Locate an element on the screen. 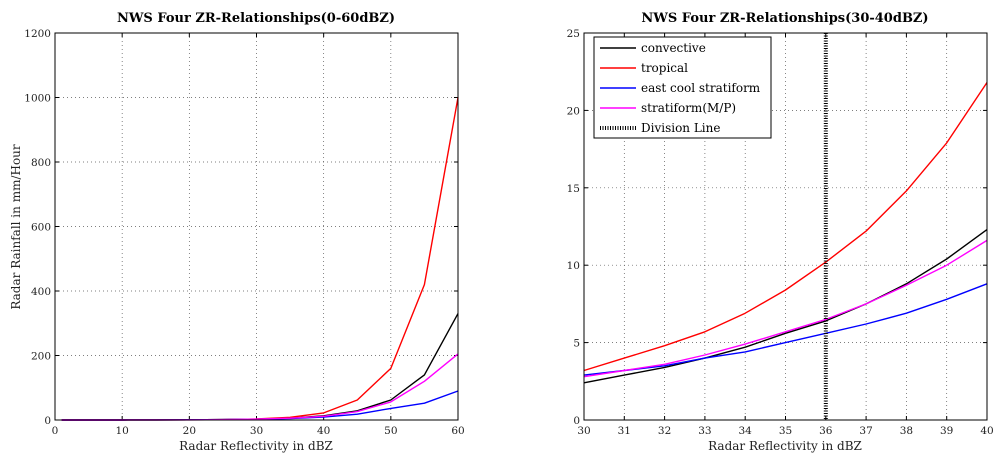 This screenshot has height=456, width=995. chart-right-xtick-label: 32 is located at coordinates (664, 431).